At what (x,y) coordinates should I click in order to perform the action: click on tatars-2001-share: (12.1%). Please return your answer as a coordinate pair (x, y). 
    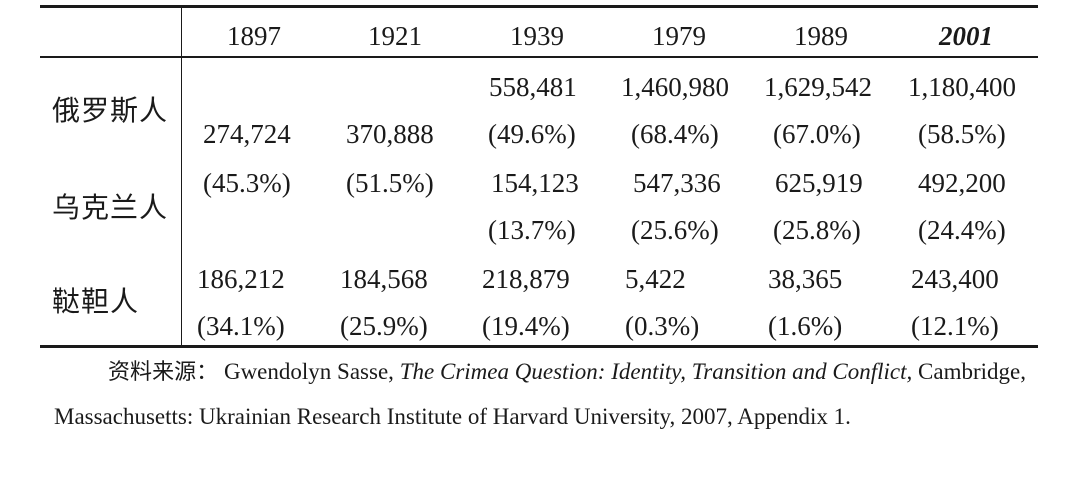
    Looking at the image, I should click on (955, 326).